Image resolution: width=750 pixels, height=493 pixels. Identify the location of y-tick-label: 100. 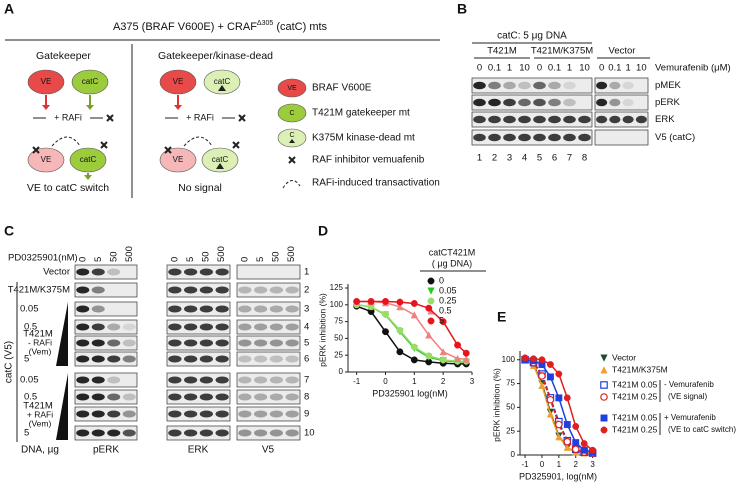
(337, 304).